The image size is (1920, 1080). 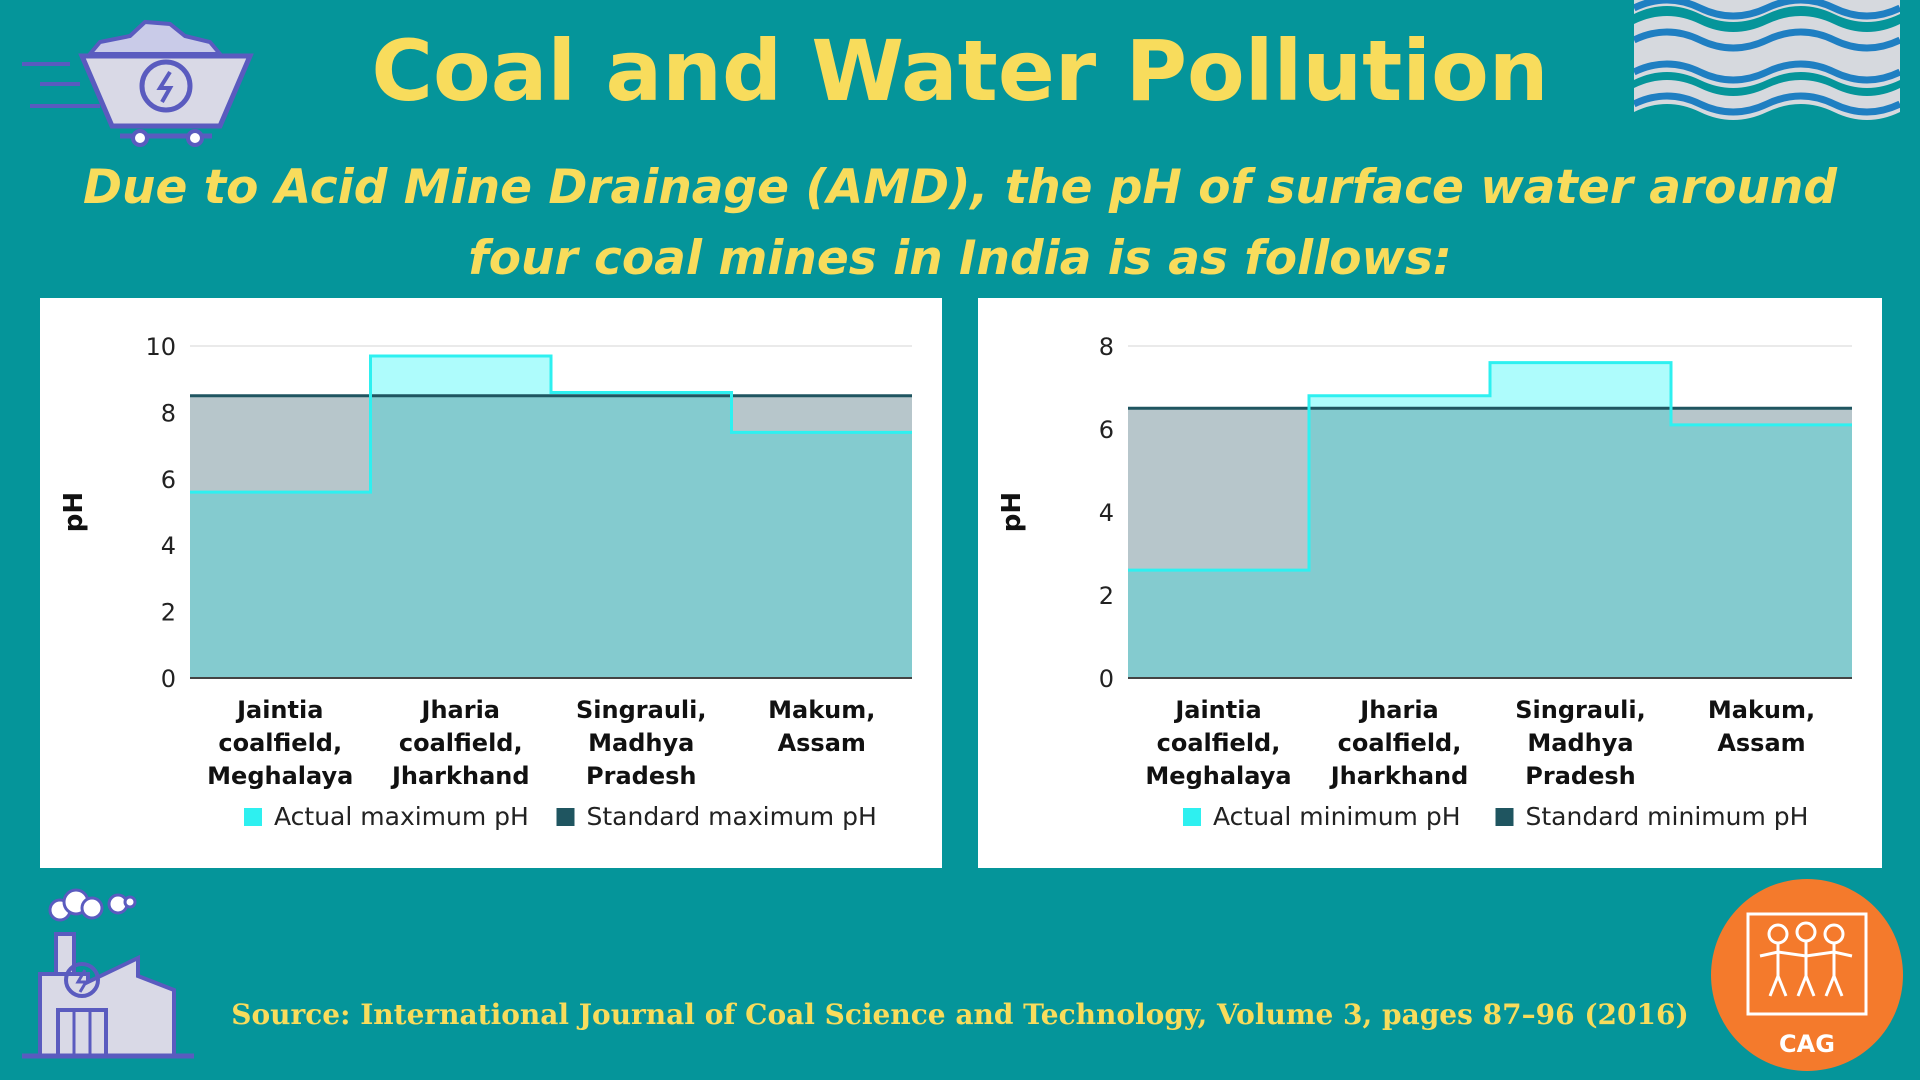 What do you see at coordinates (138, 83) in the screenshot?
I see `coal-cart-icon` at bounding box center [138, 83].